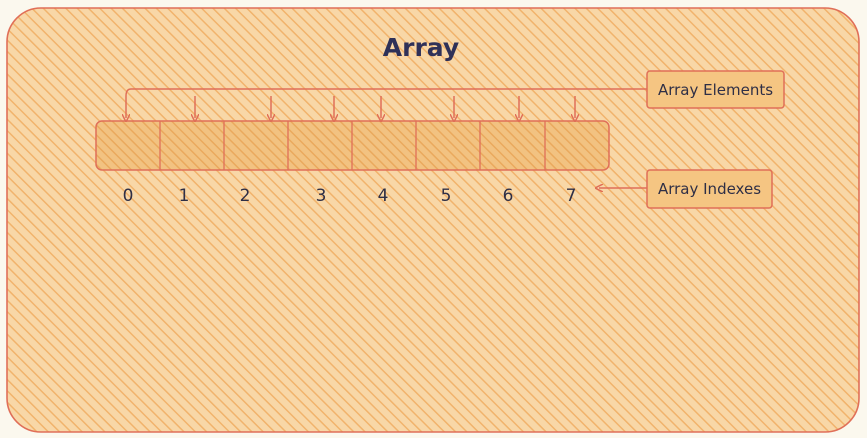 The image size is (867, 438). I want to click on element-pointer-arrows, so click(386, 103).